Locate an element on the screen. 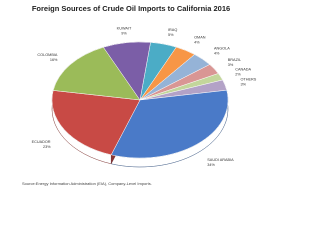 Image resolution: width=320 pixels, height=240 pixels. slice-label: ANGOLA is located at coordinates (222, 48).